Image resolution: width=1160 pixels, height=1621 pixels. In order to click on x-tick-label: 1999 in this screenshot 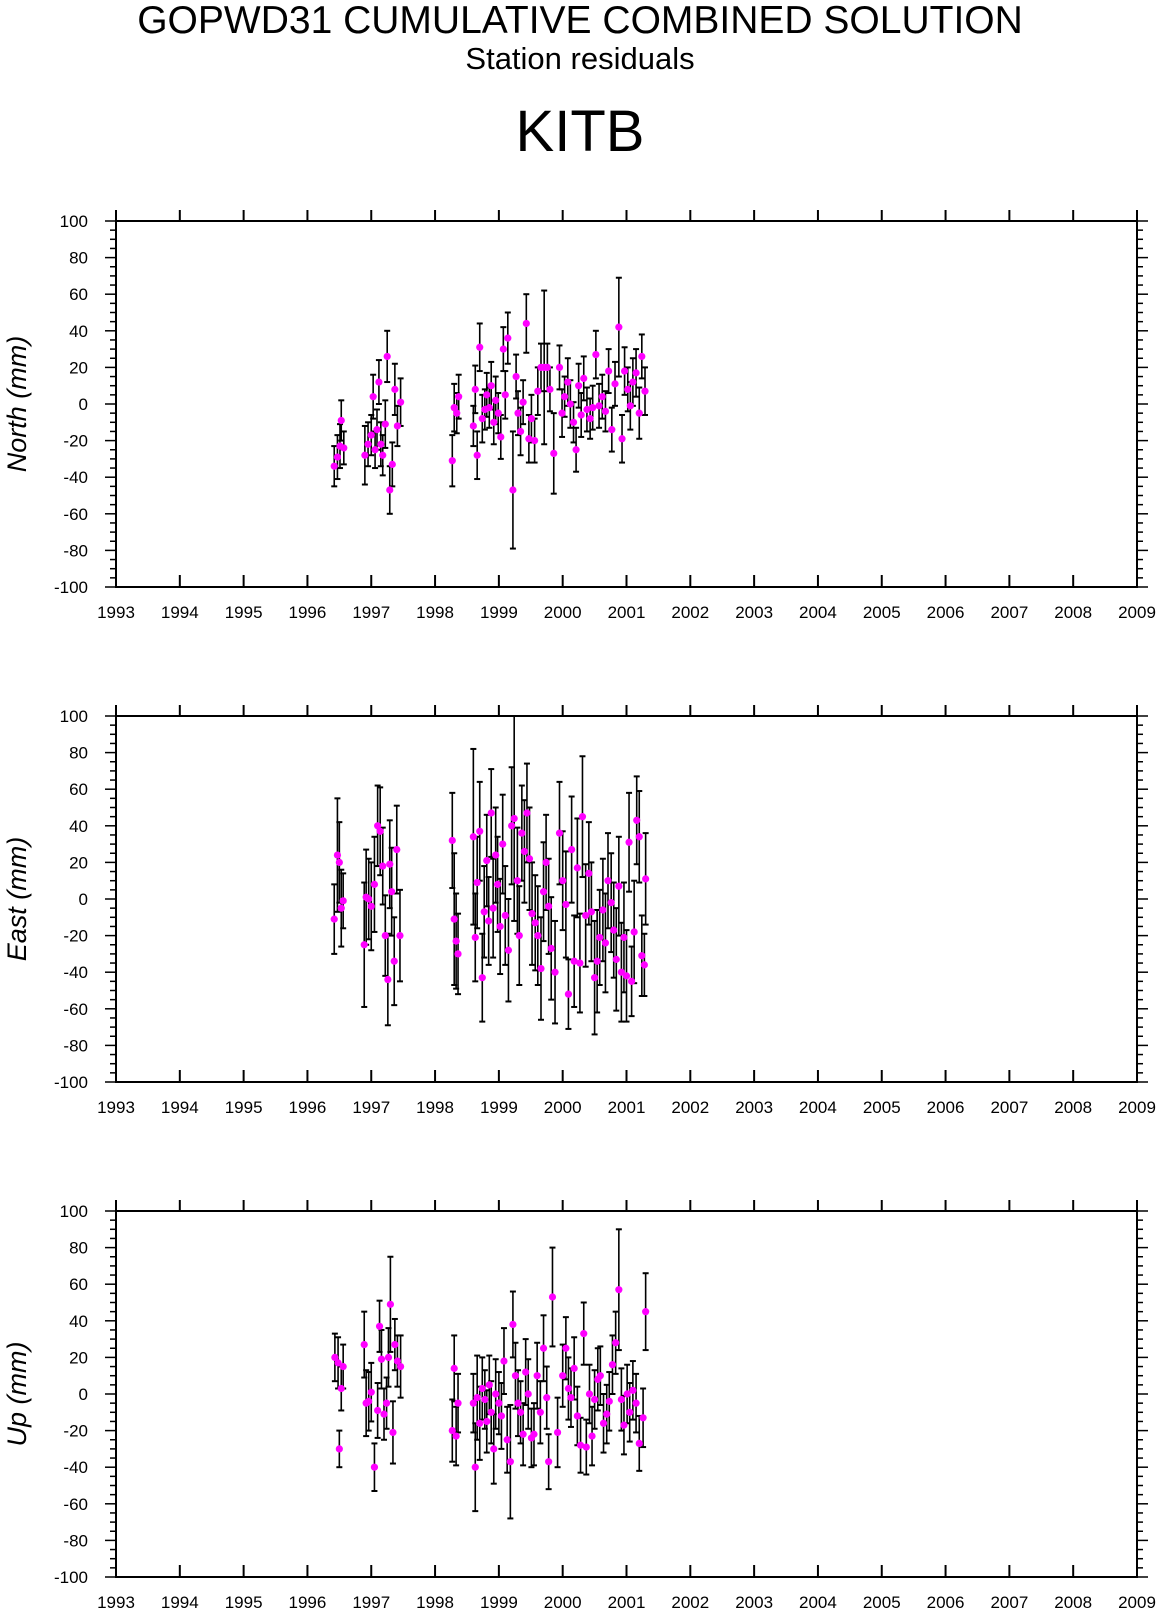, I will do `click(499, 1107)`.